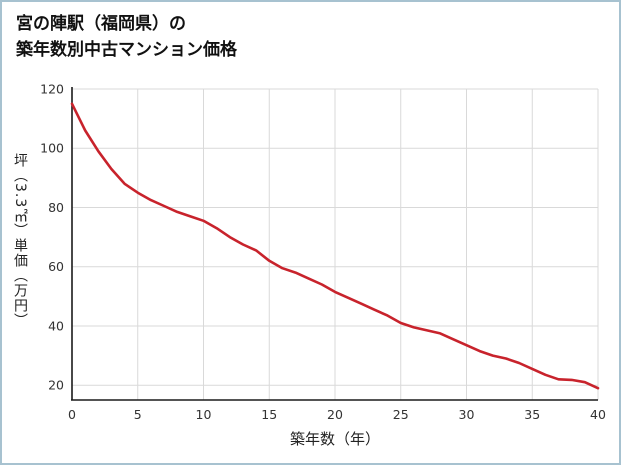 The width and height of the screenshot is (621, 465). I want to click on x-tick-label: 40, so click(598, 414).